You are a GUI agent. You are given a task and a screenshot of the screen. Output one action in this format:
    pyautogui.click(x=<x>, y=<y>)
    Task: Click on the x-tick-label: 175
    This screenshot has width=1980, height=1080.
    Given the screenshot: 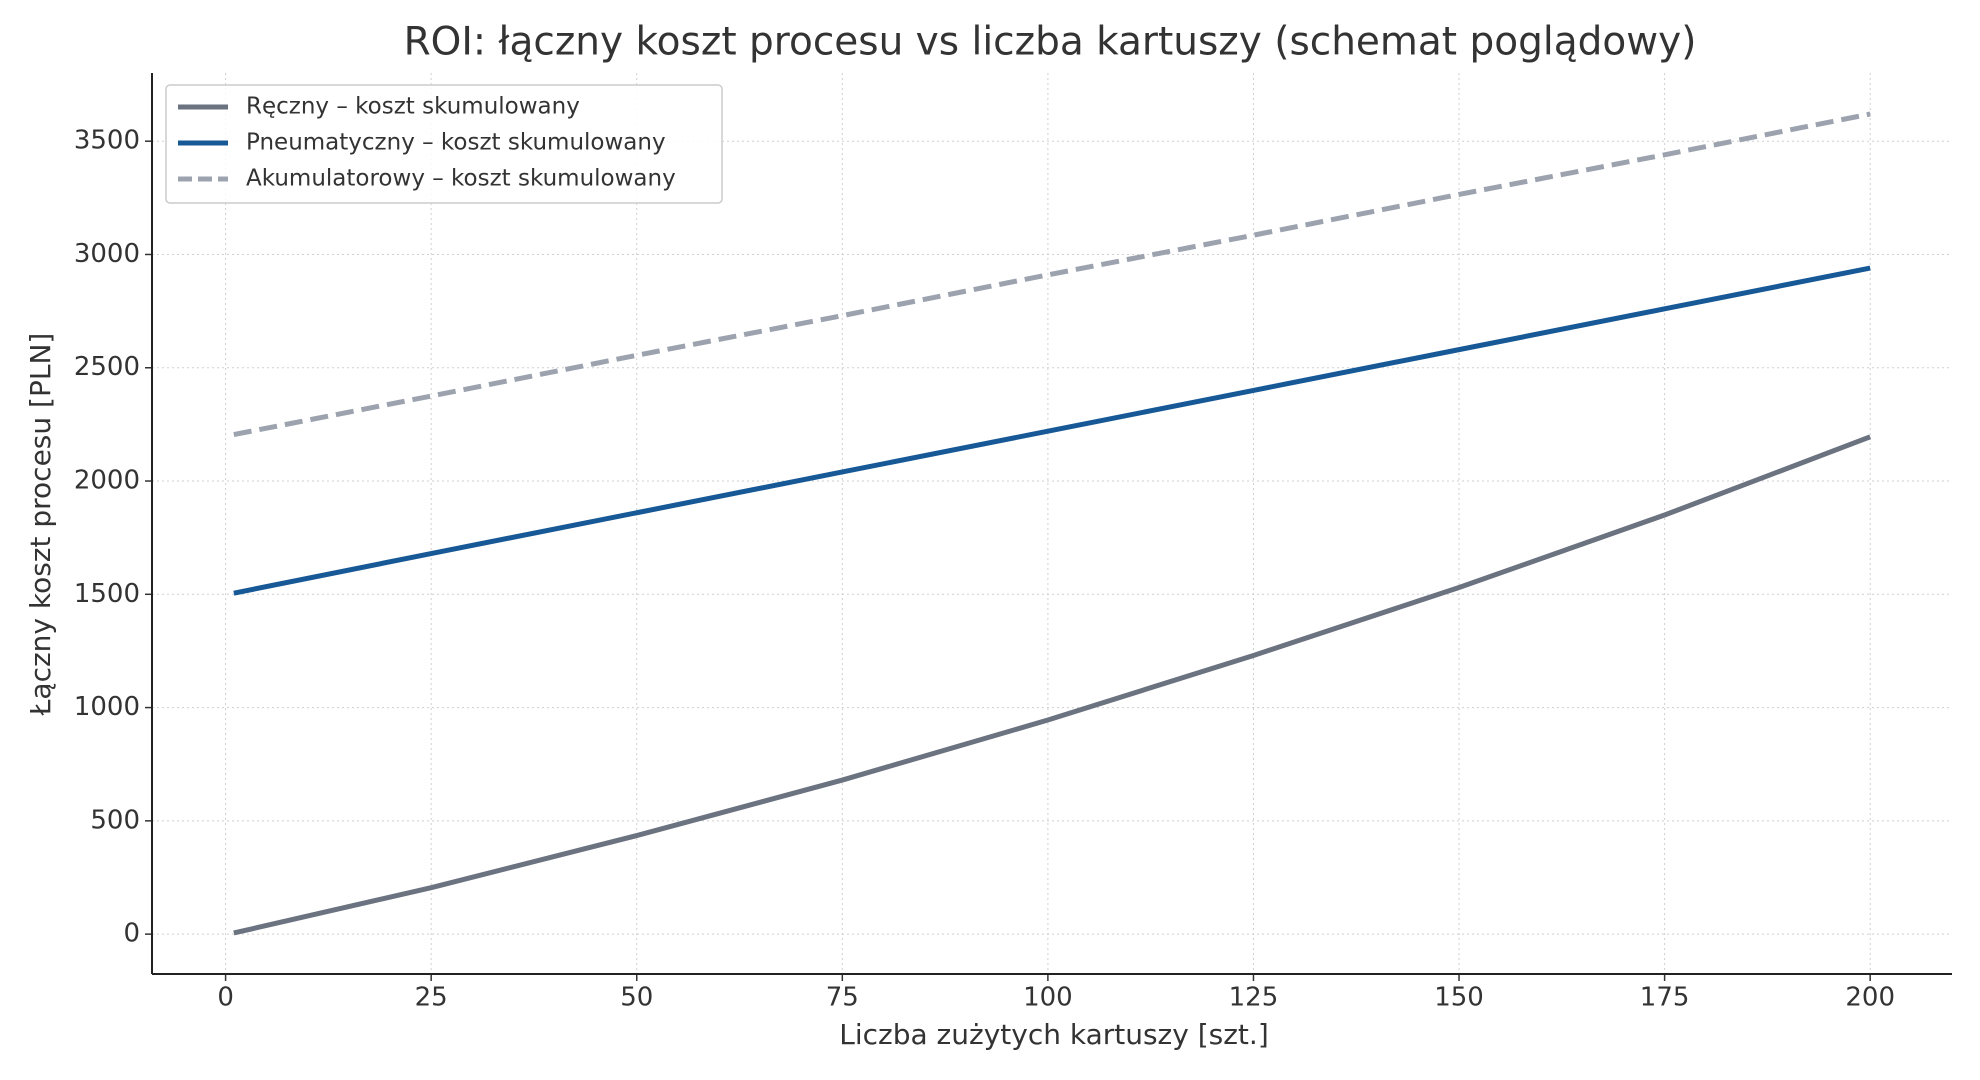 What is the action you would take?
    pyautogui.click(x=1665, y=998)
    